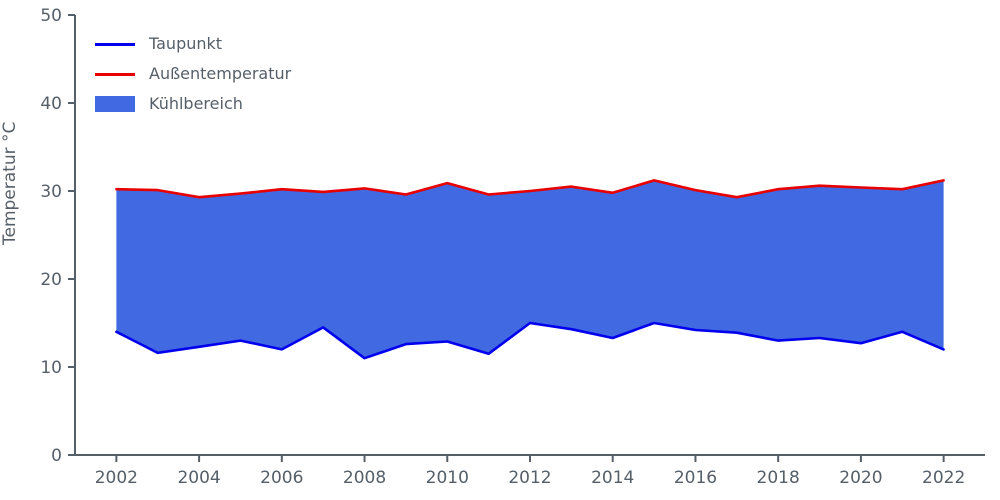 The width and height of the screenshot is (1000, 500). What do you see at coordinates (447, 478) in the screenshot?
I see `x-tick-label: 2010` at bounding box center [447, 478].